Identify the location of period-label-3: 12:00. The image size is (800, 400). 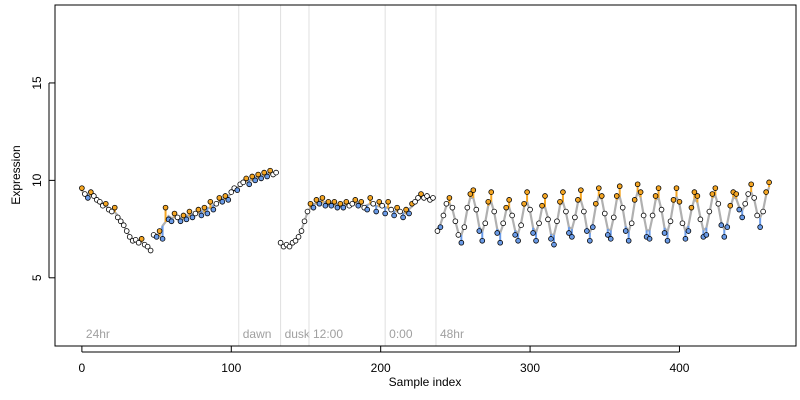
(328, 334).